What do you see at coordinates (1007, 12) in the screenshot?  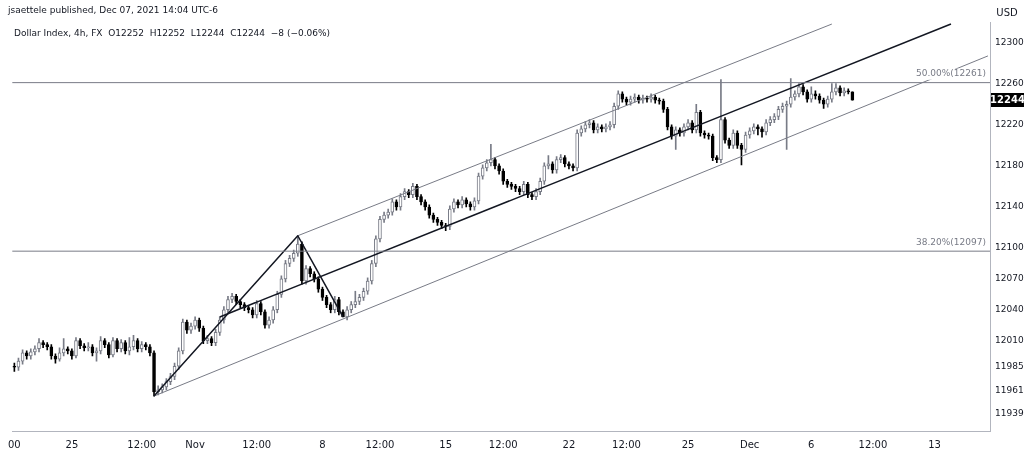 I see `text: USD` at bounding box center [1007, 12].